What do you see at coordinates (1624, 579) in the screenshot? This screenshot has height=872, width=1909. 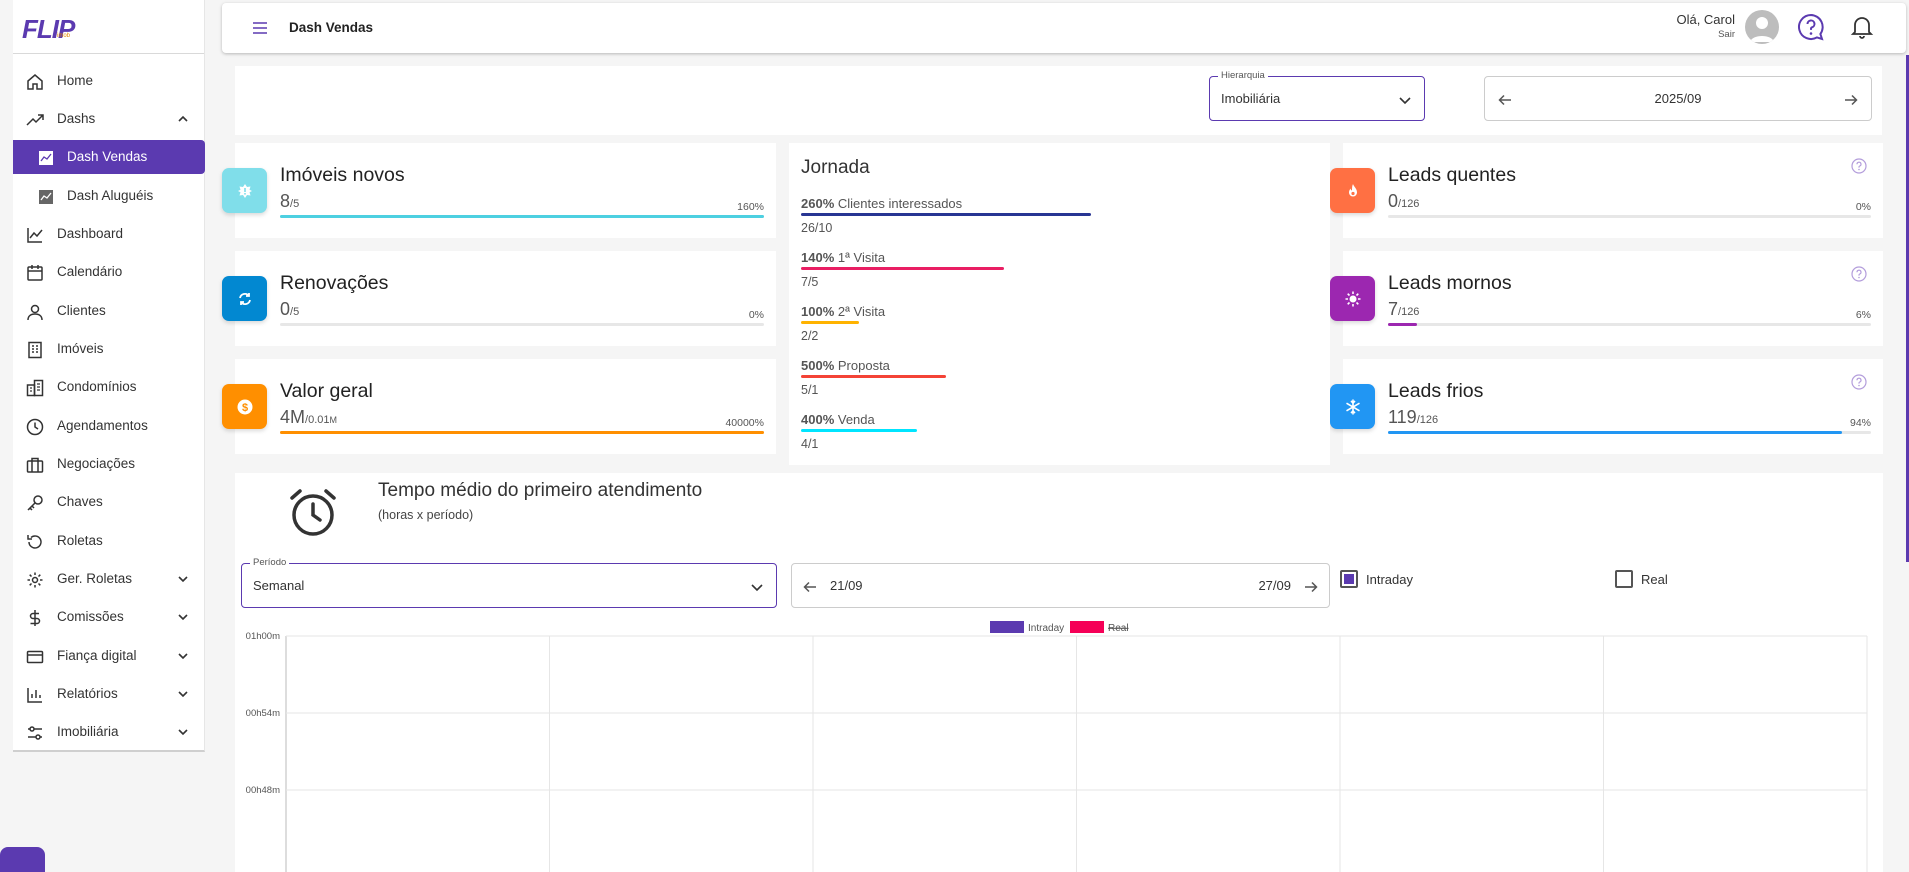 I see `real-checkbox-box` at bounding box center [1624, 579].